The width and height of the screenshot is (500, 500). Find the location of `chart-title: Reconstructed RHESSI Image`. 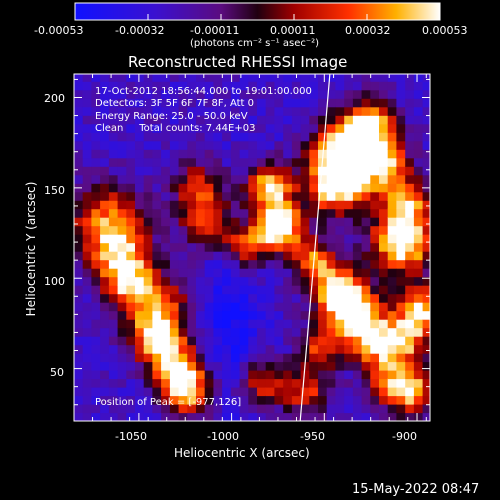

chart-title: Reconstructed RHESSI Image is located at coordinates (238, 62).